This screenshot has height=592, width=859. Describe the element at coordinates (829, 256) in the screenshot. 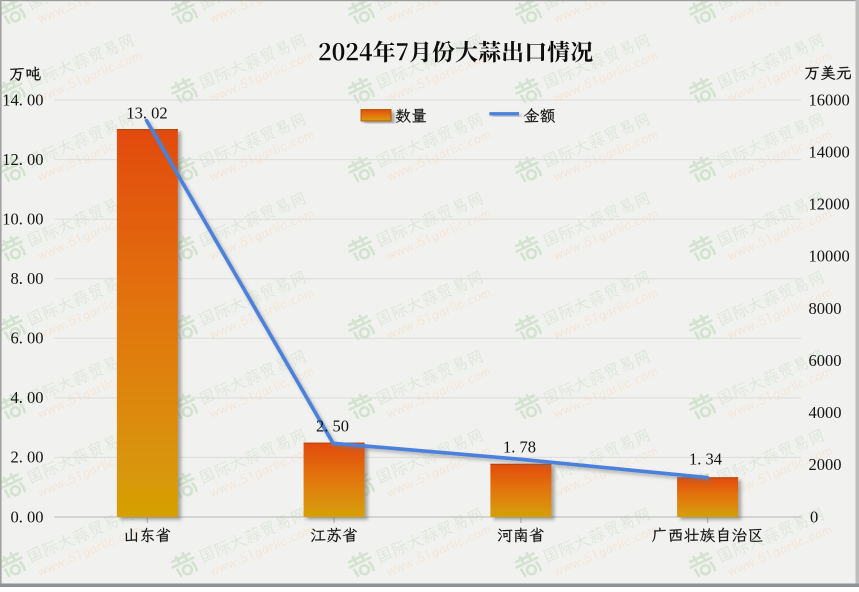

I see `svg-text: 10000` at that location.